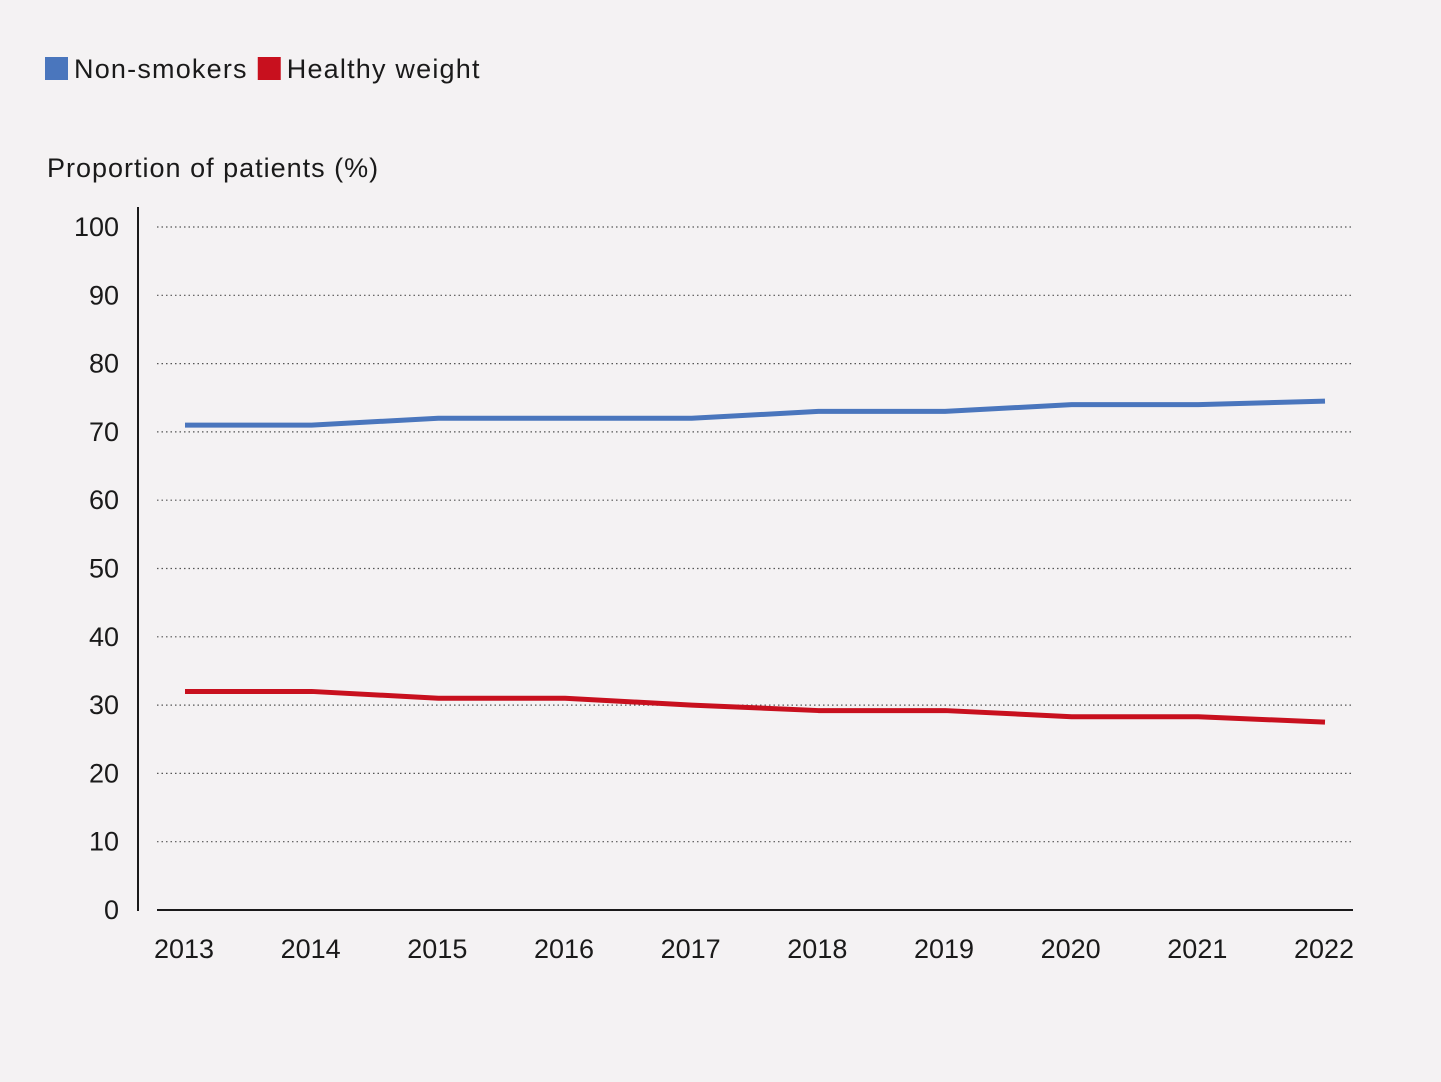  What do you see at coordinates (104, 705) in the screenshot?
I see `y-tick-label: 30` at bounding box center [104, 705].